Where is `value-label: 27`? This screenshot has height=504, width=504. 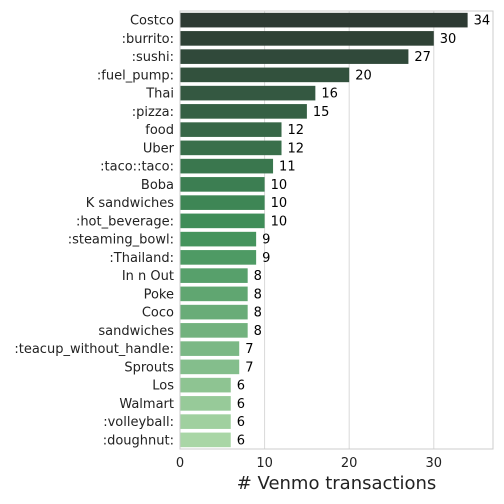
value-label: 27 is located at coordinates (422, 57).